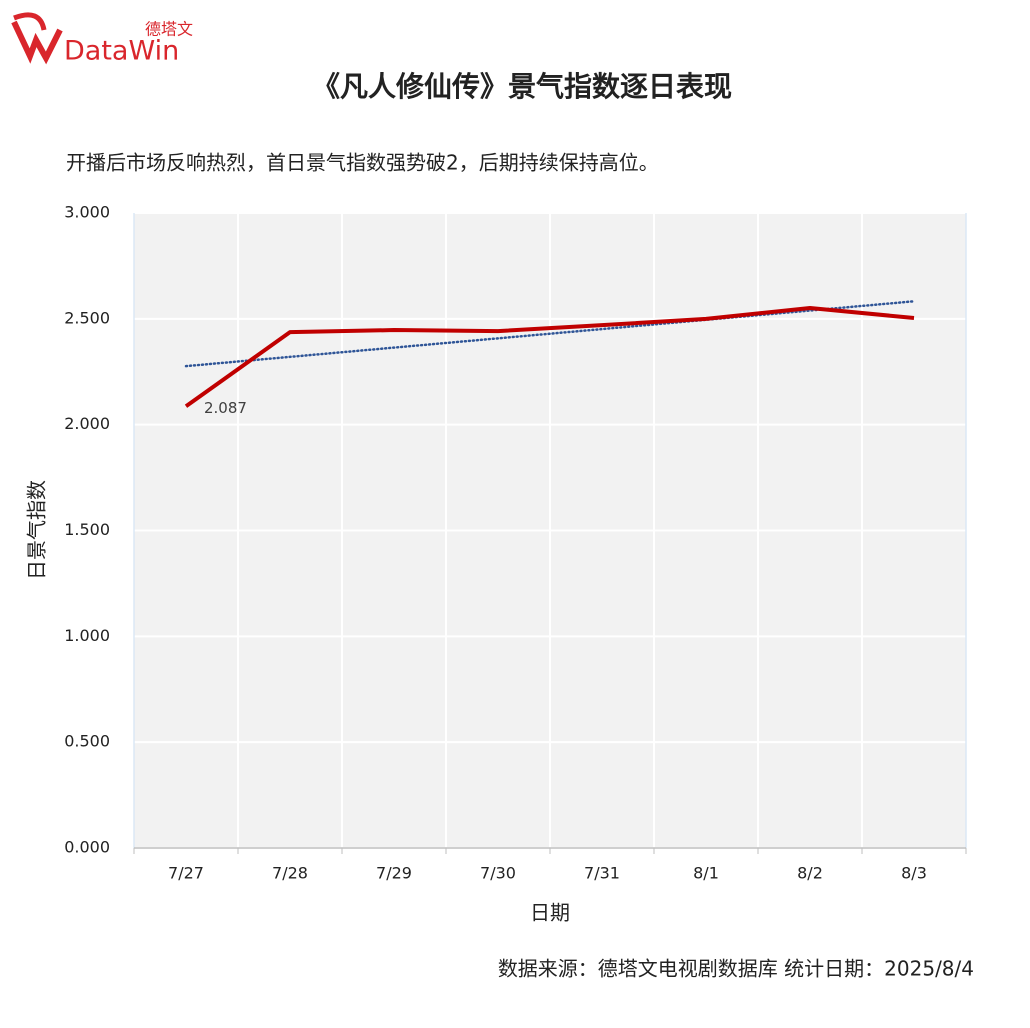 This screenshot has height=1028, width=1030. Describe the element at coordinates (169, 29) in the screenshot. I see `logo-cn: 德塔文` at that location.